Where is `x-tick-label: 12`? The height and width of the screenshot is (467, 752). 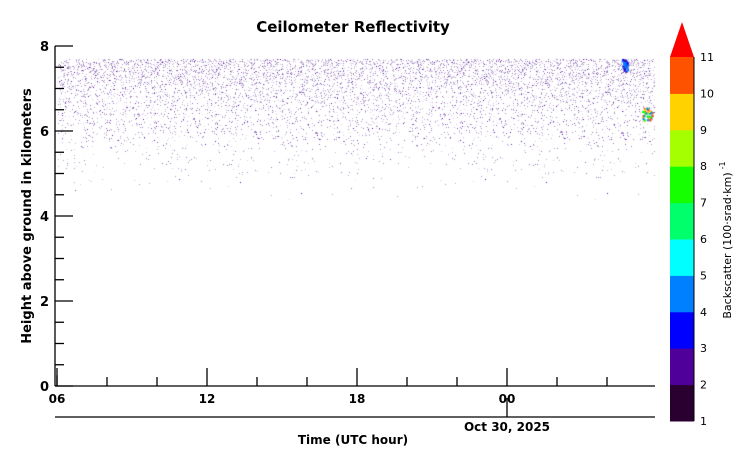
x-tick-label: 12 is located at coordinates (207, 399).